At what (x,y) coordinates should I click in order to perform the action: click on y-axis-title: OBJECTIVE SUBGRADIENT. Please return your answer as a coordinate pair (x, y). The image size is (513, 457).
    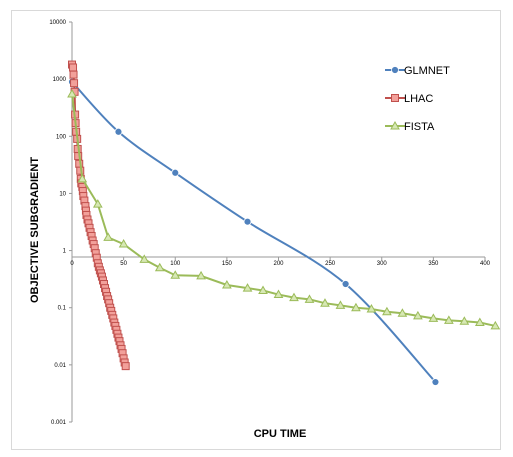
    Looking at the image, I should click on (35, 230).